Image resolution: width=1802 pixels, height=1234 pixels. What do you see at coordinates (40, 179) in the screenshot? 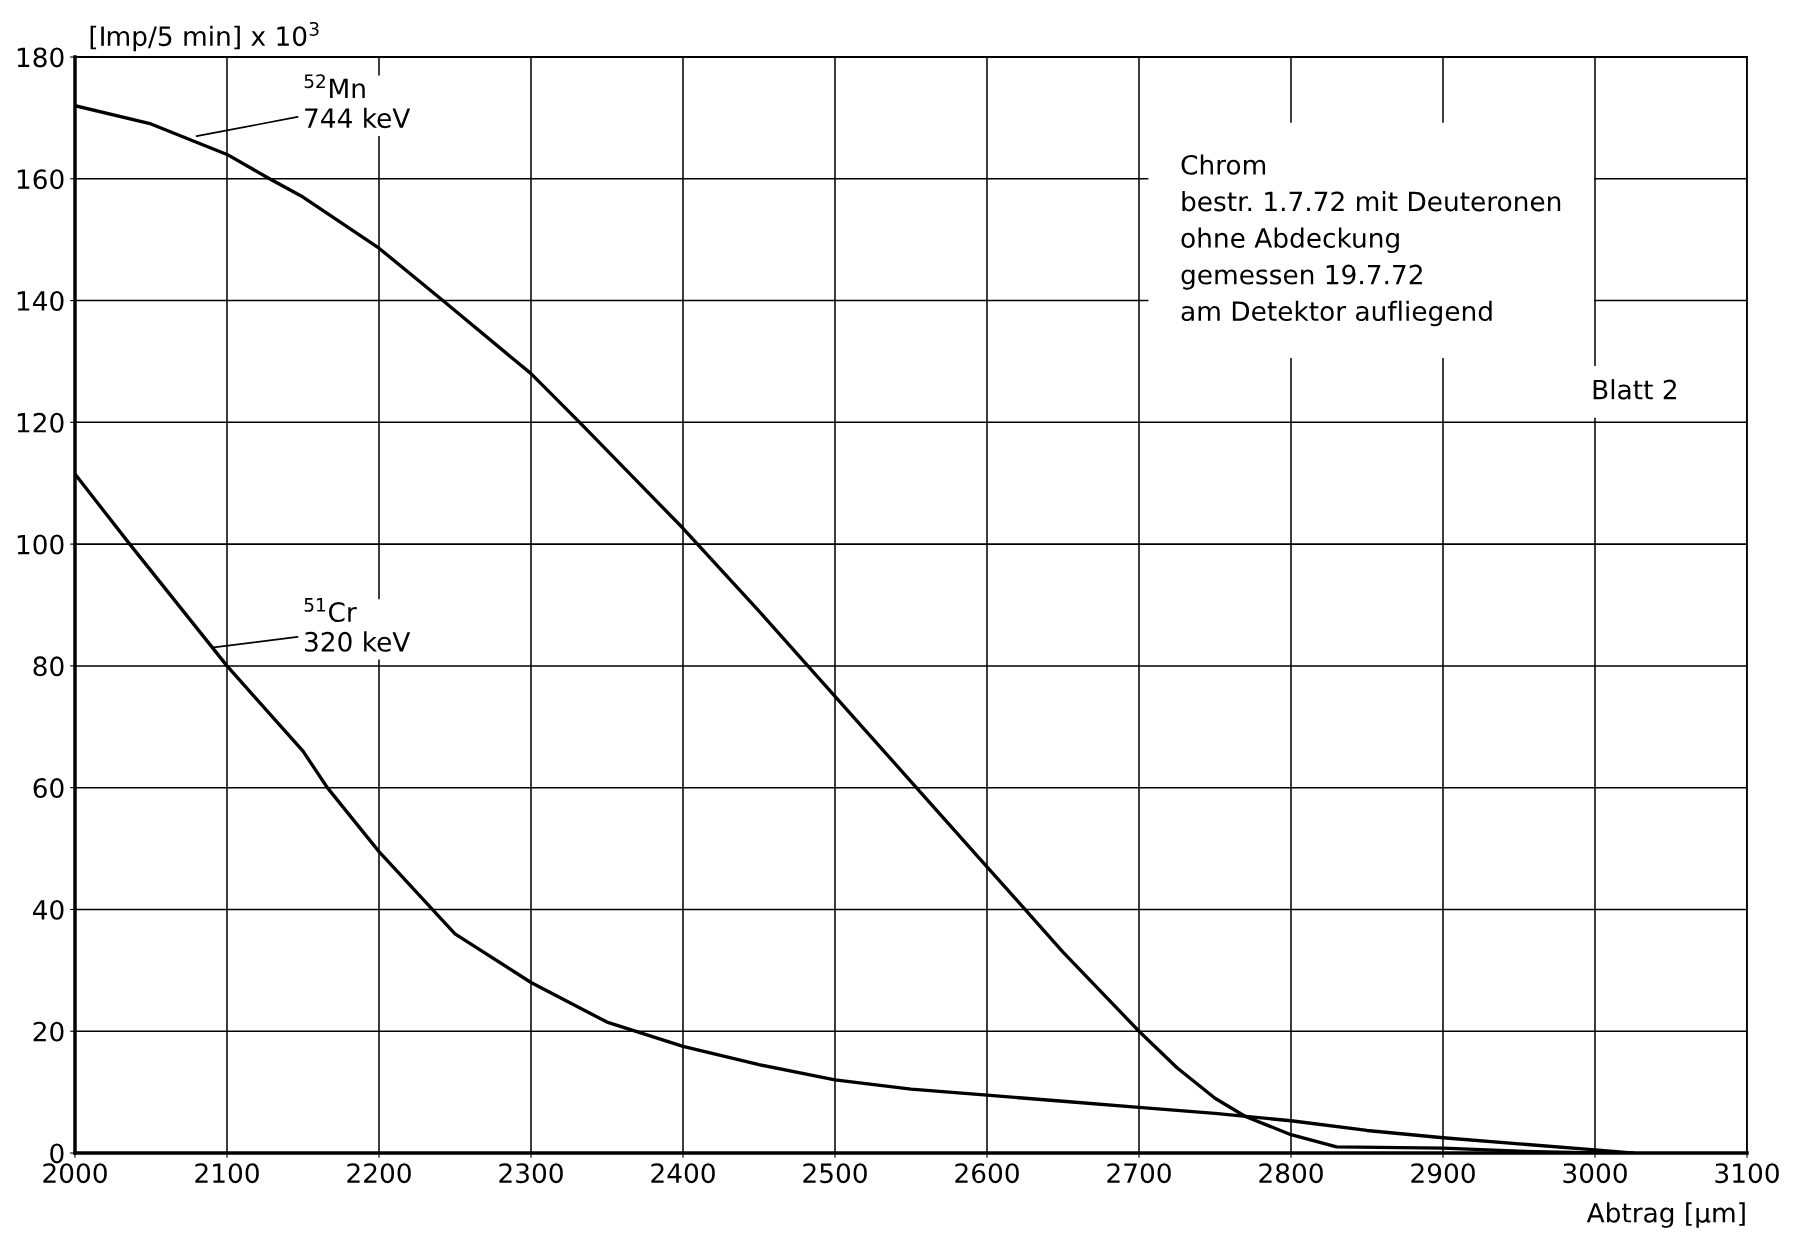
I see `y-tick-label: 160` at bounding box center [40, 179].